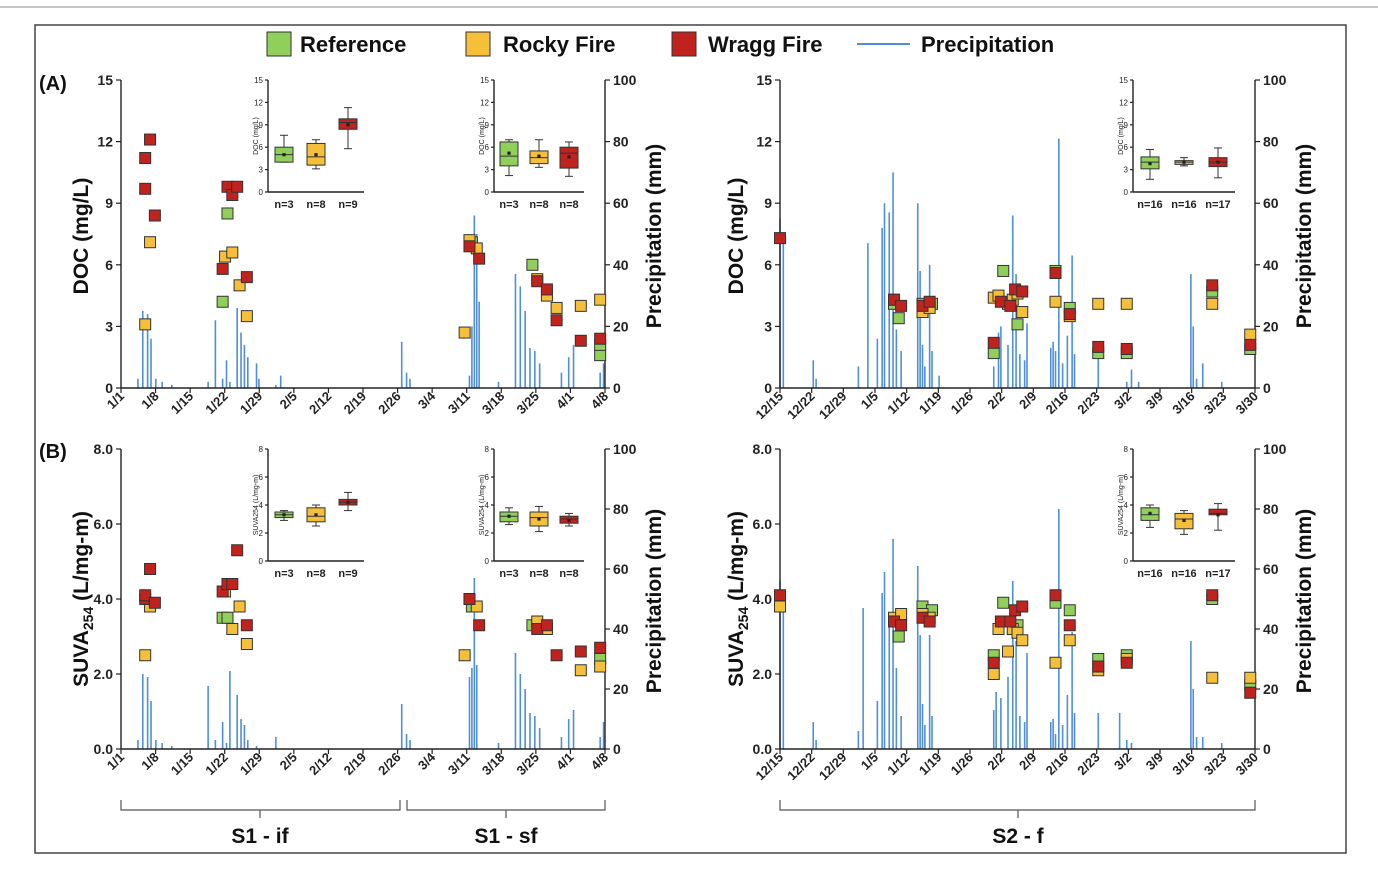  What do you see at coordinates (1018, 836) in the screenshot?
I see `group-label-s2-f: S2 - f` at bounding box center [1018, 836].